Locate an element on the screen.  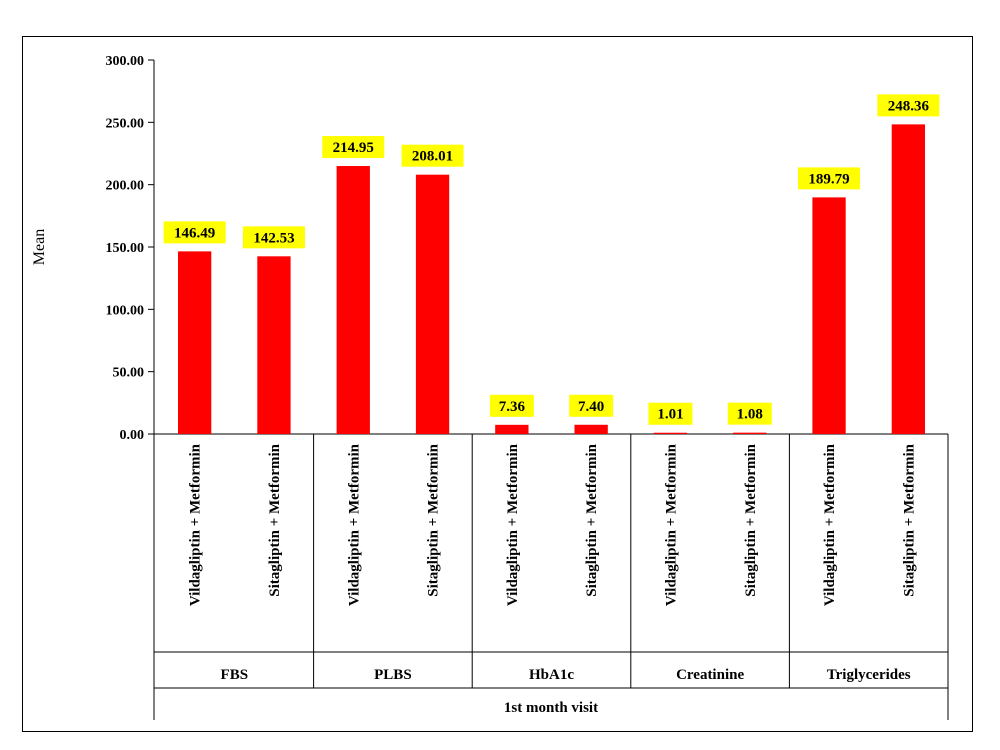
data-label: 214.95 is located at coordinates (353, 148).